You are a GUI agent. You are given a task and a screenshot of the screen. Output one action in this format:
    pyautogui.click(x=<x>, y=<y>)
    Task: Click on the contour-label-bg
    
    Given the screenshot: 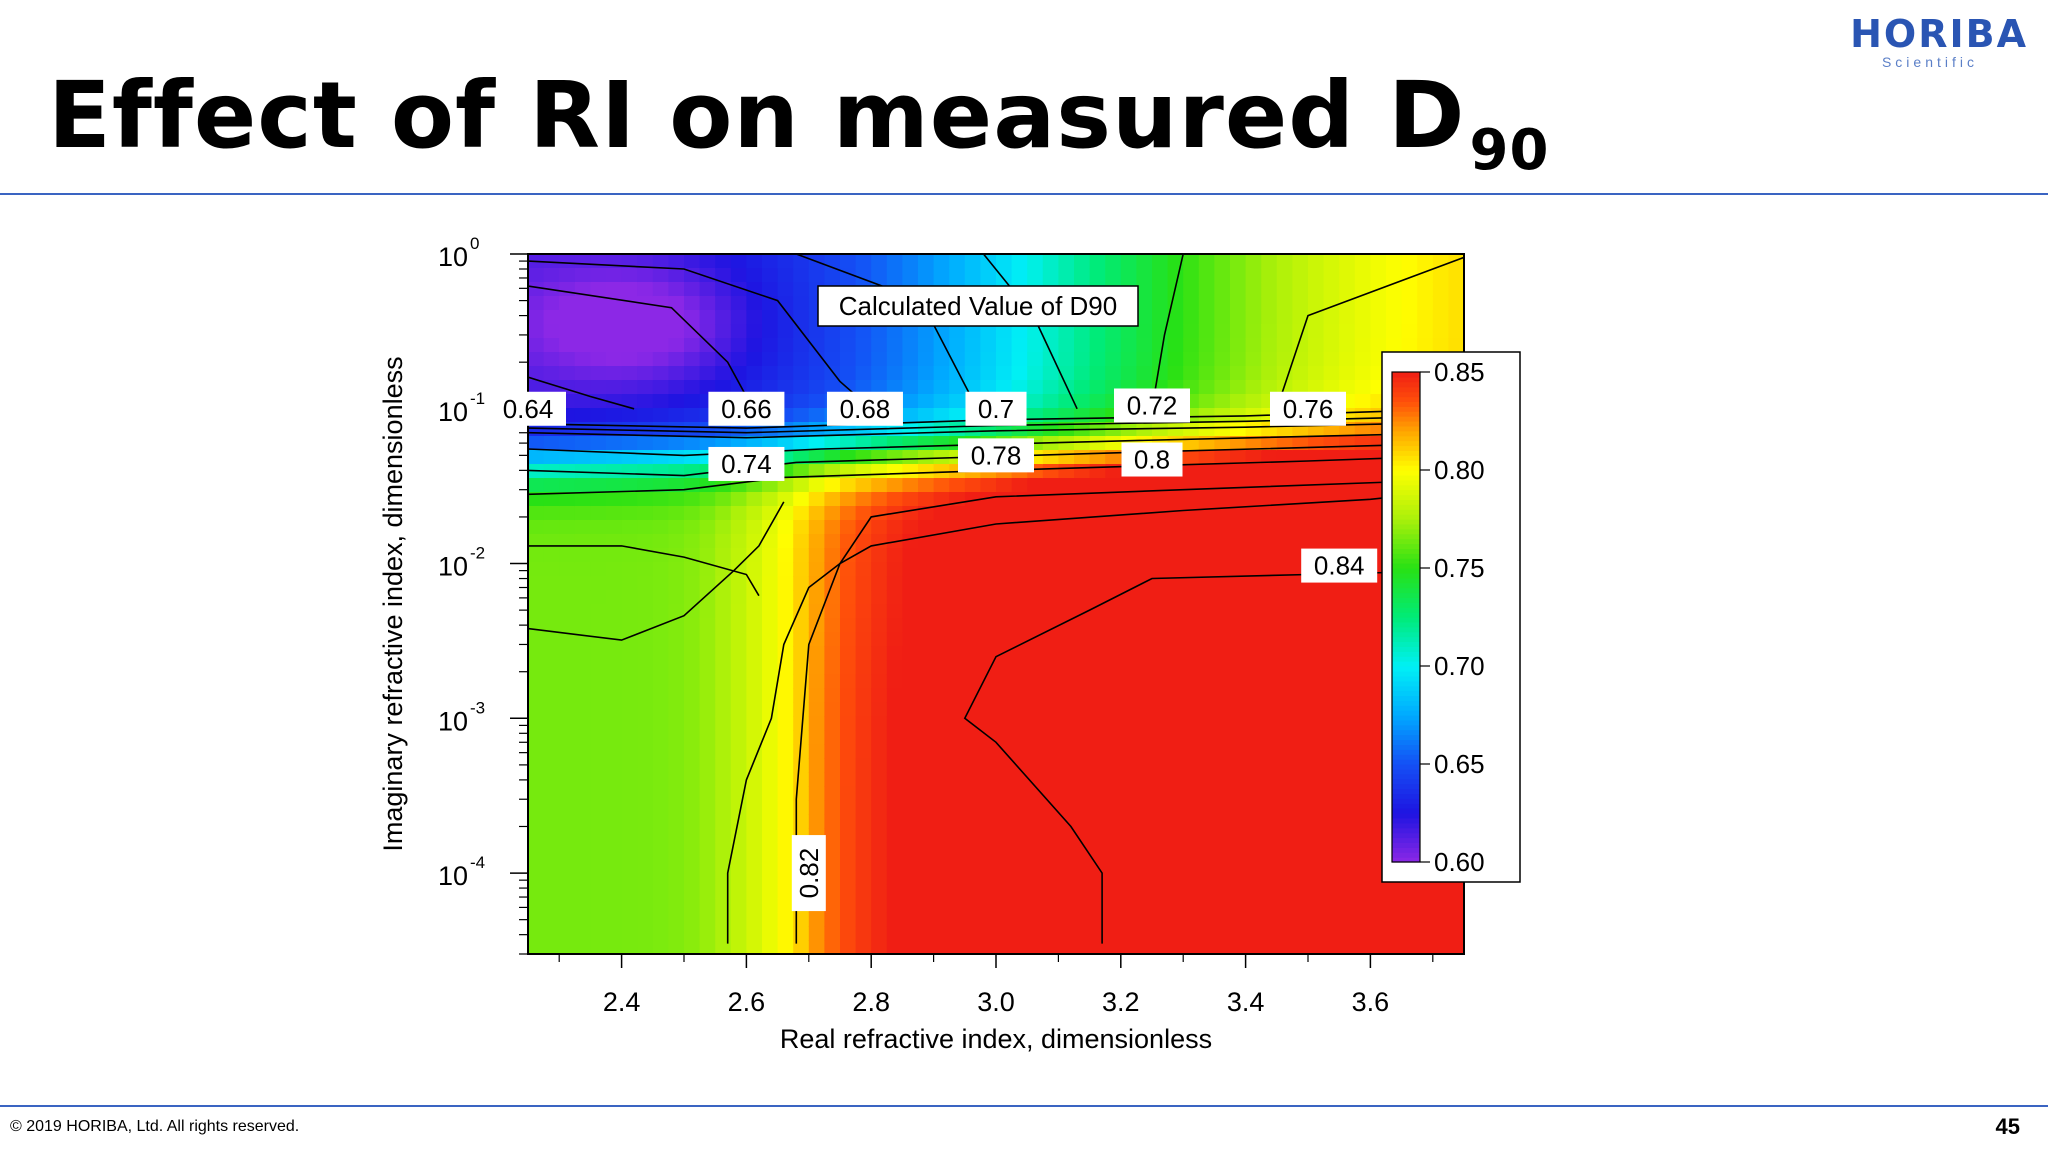 What is the action you would take?
    pyautogui.click(x=746, y=463)
    